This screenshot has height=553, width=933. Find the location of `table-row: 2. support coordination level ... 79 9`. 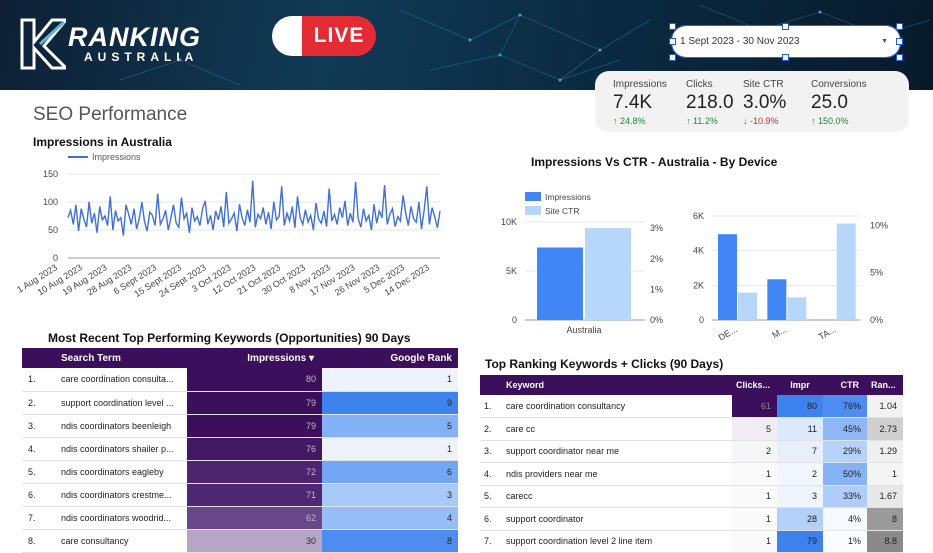

table-row: 2. support coordination level ... 79 9 is located at coordinates (240, 403).